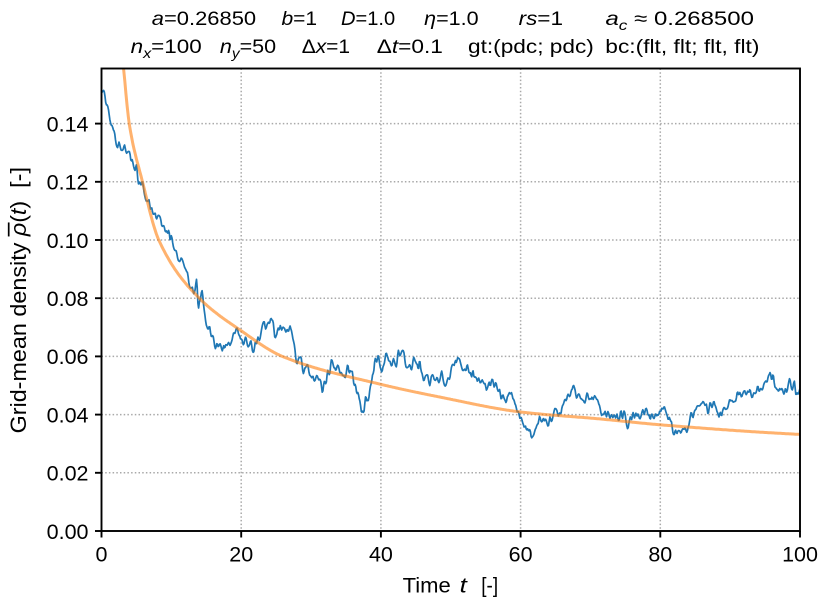 The width and height of the screenshot is (826, 606). What do you see at coordinates (236, 53) in the screenshot?
I see `svg-text: y` at bounding box center [236, 53].